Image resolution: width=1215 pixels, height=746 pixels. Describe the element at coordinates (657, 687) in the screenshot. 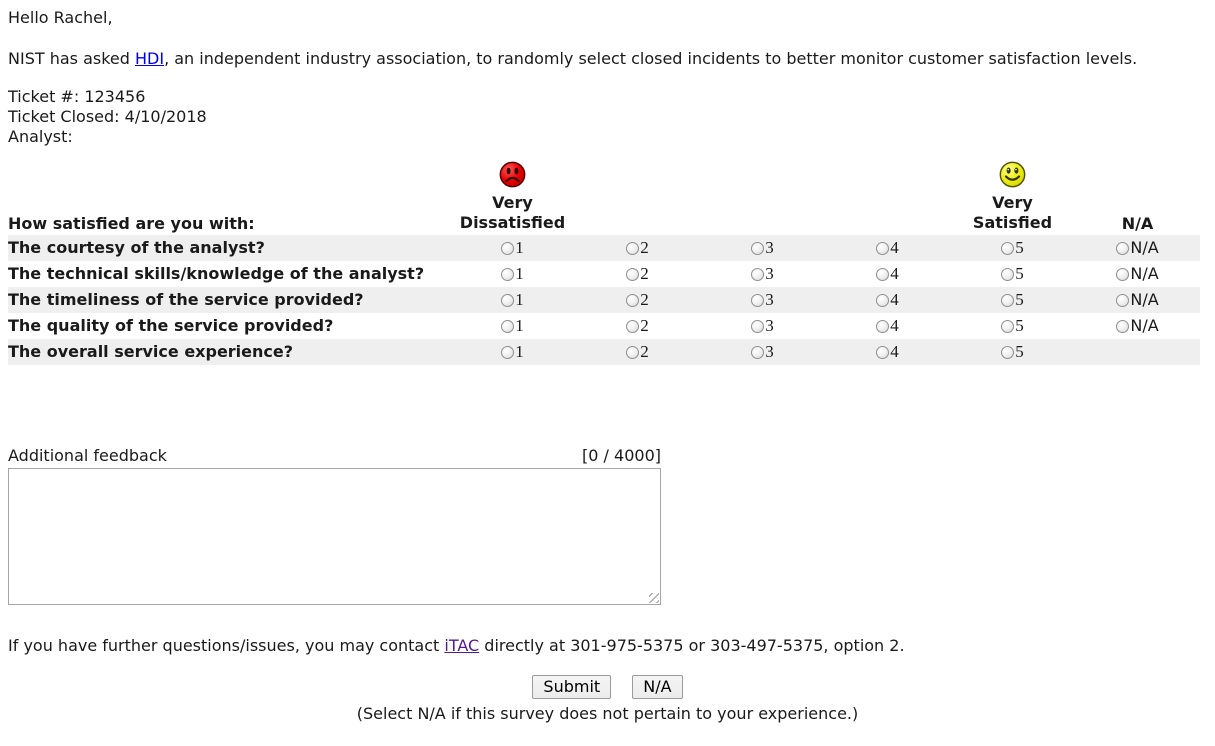

I see `na-button: N/A` at that location.